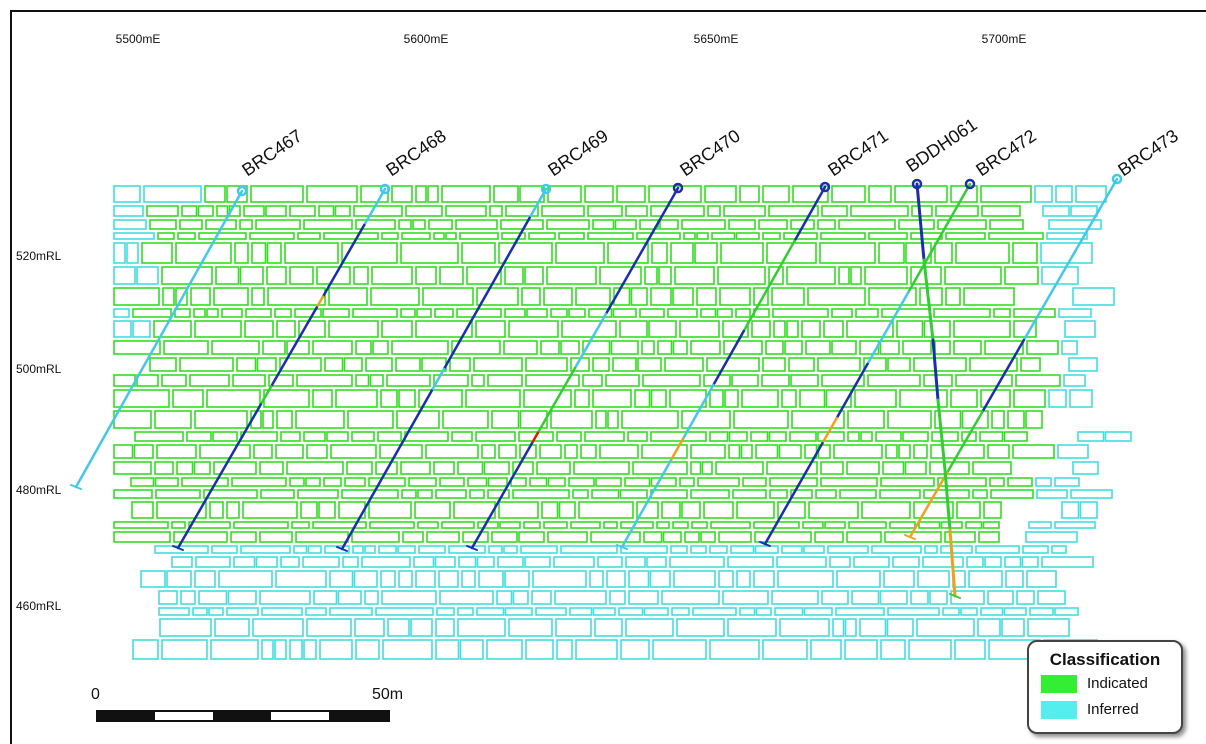 This screenshot has height=744, width=1206. What do you see at coordinates (1105, 659) in the screenshot?
I see `legend-title: Classification` at bounding box center [1105, 659].